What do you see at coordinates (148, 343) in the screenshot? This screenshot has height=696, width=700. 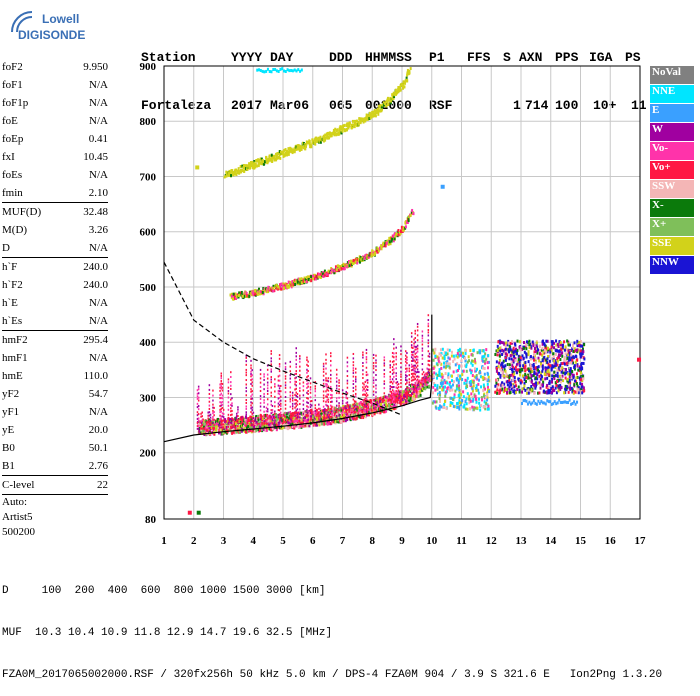 I see `y-tick-label: 400` at bounding box center [148, 343].